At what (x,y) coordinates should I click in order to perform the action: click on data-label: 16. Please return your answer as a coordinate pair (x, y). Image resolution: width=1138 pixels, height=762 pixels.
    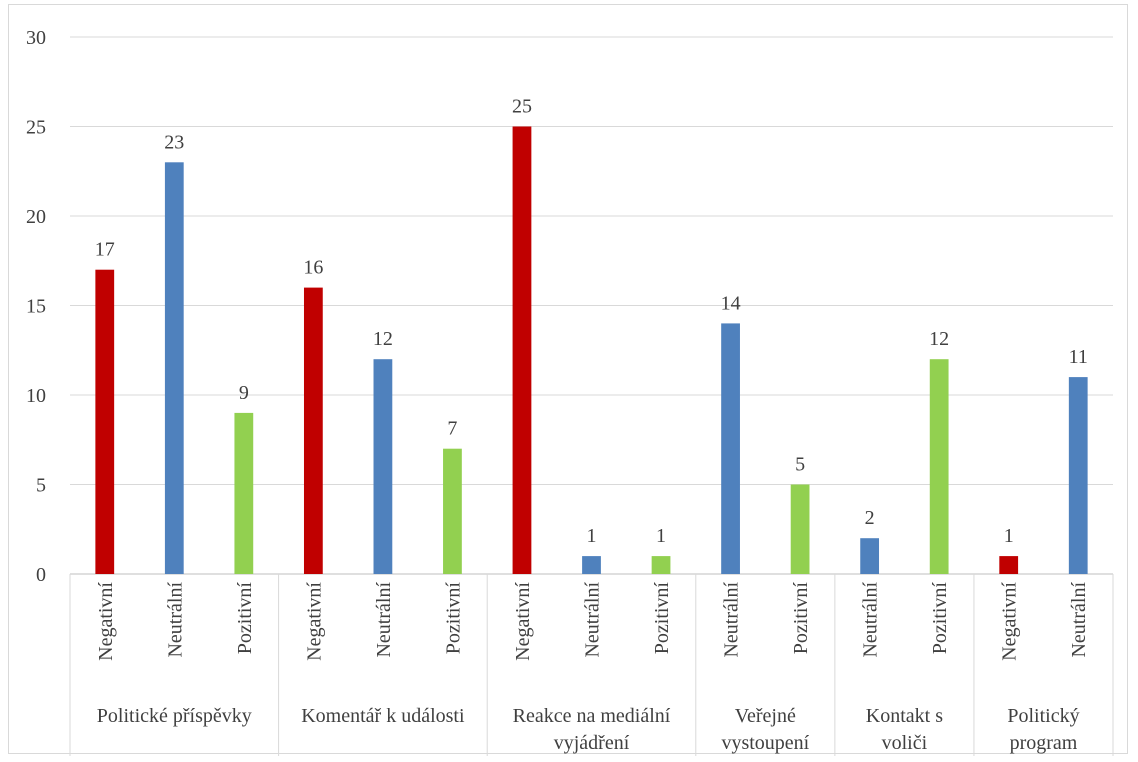
    Looking at the image, I should click on (313, 268).